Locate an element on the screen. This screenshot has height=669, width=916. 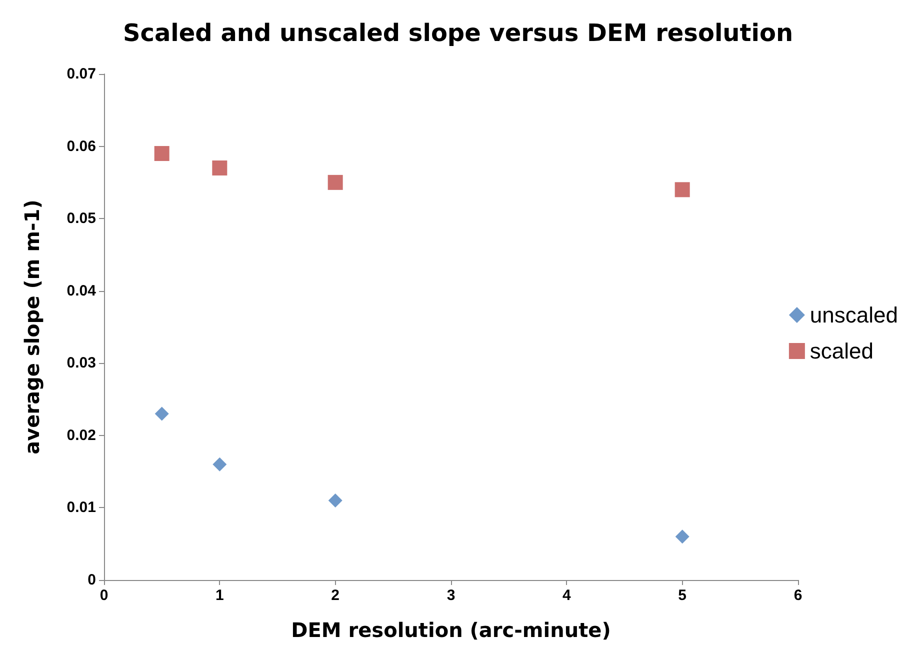
y-tick-label: 0 is located at coordinates (92, 580).